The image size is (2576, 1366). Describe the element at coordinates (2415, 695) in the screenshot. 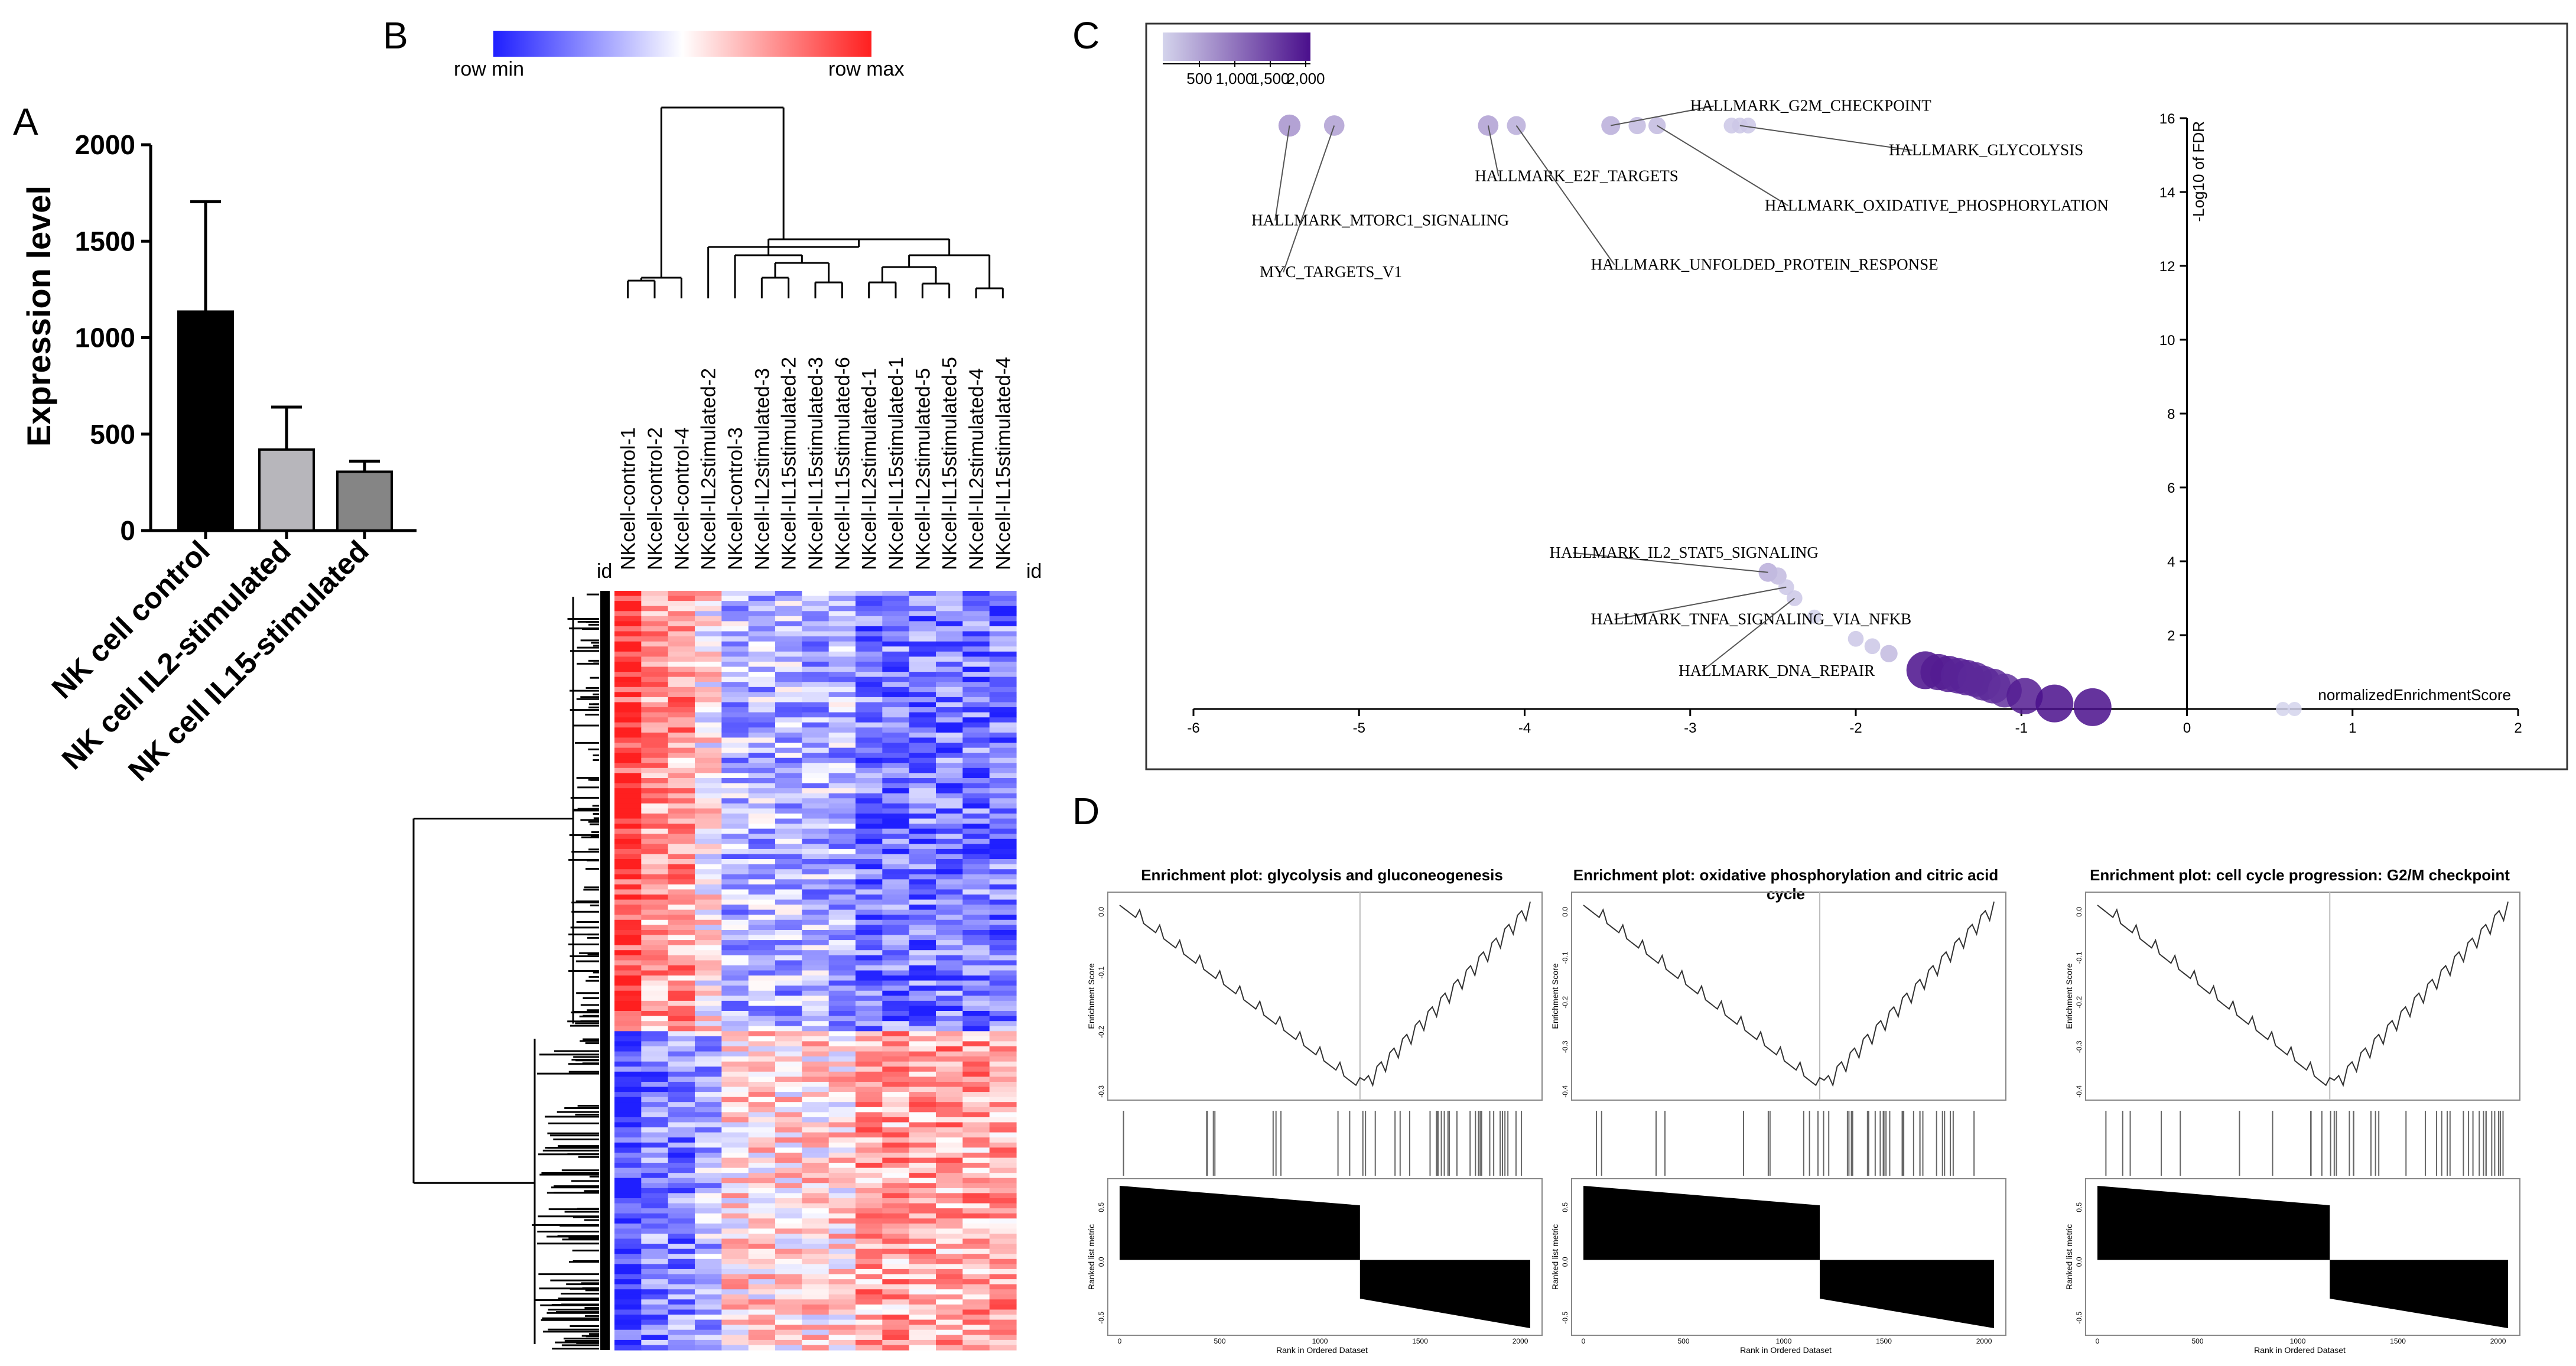

I see `c-x-axis-label: normalizedEnrichmentScore` at that location.